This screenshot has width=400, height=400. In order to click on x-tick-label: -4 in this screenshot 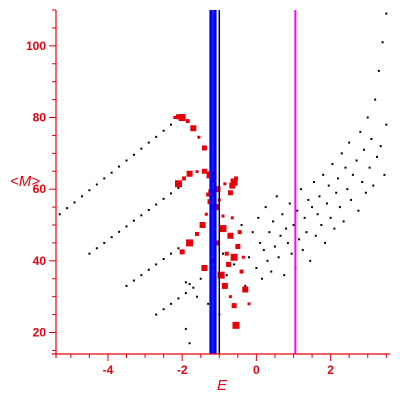, I will do `click(108, 370)`.